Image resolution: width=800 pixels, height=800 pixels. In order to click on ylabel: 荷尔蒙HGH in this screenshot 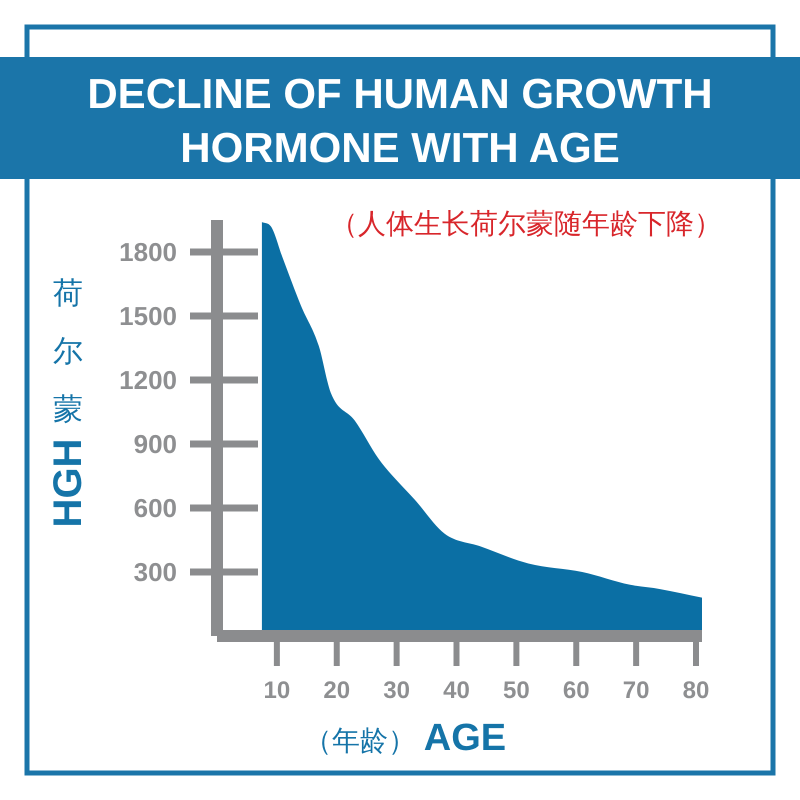, I will do `click(68, 402)`.